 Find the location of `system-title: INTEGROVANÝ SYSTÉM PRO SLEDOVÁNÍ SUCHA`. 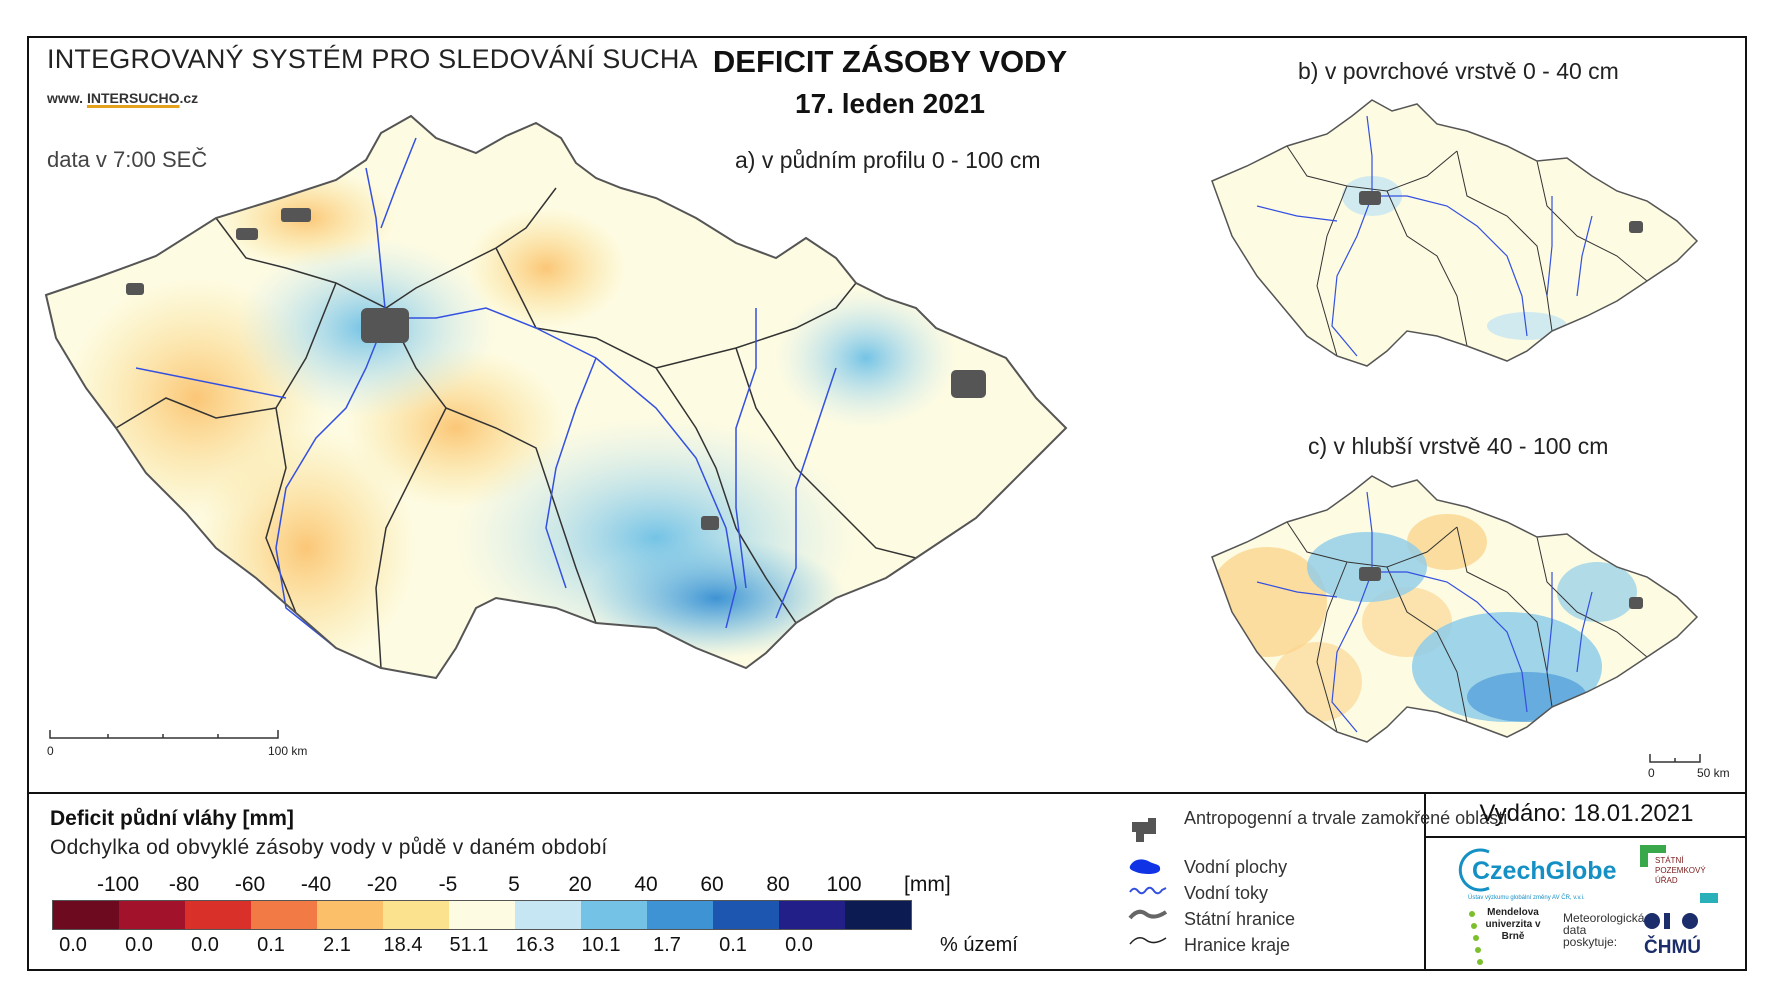

system-title: INTEGROVANÝ SYSTÉM PRO SLEDOVÁNÍ SUCHA is located at coordinates (372, 59).